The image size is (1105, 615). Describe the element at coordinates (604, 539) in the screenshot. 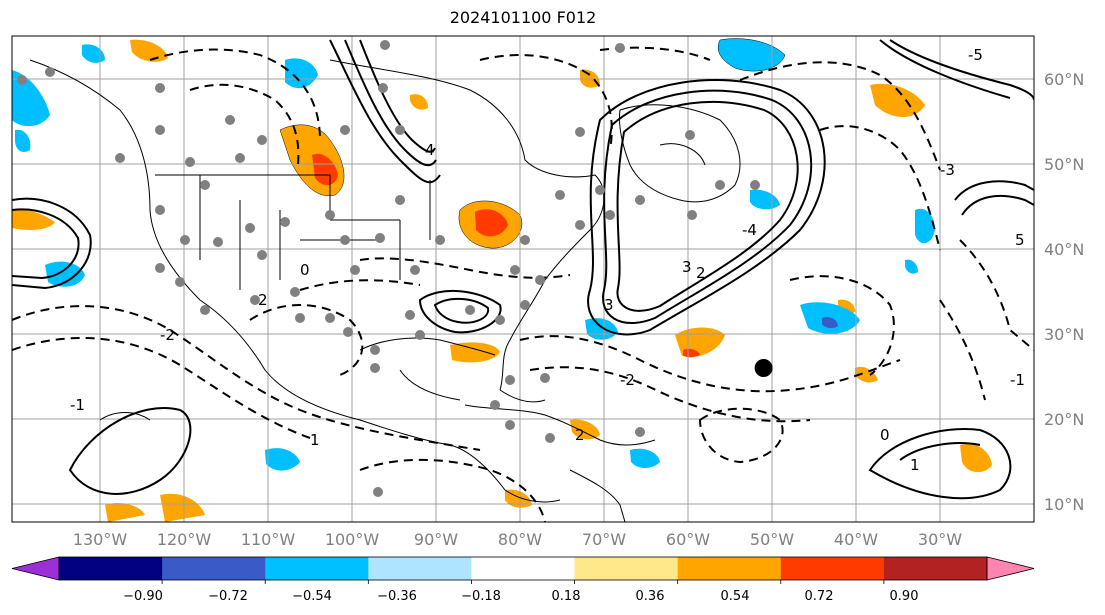

I see `lon-label: 70°W` at that location.